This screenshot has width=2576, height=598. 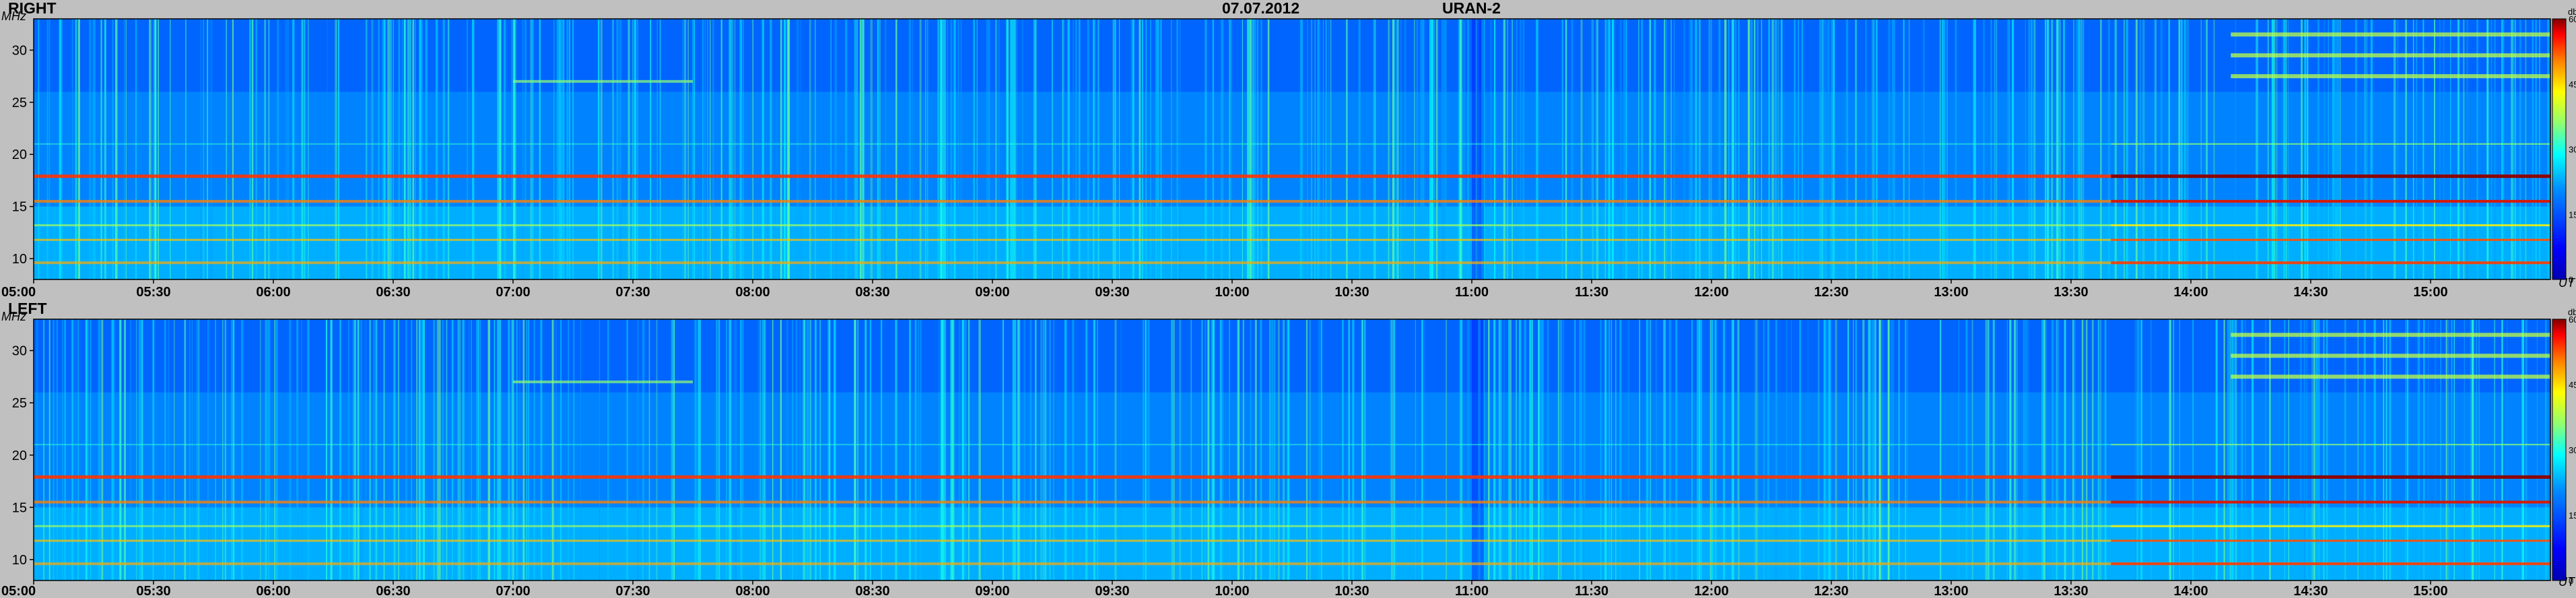 I want to click on x-tick-label: 12:00, so click(x=1711, y=591).